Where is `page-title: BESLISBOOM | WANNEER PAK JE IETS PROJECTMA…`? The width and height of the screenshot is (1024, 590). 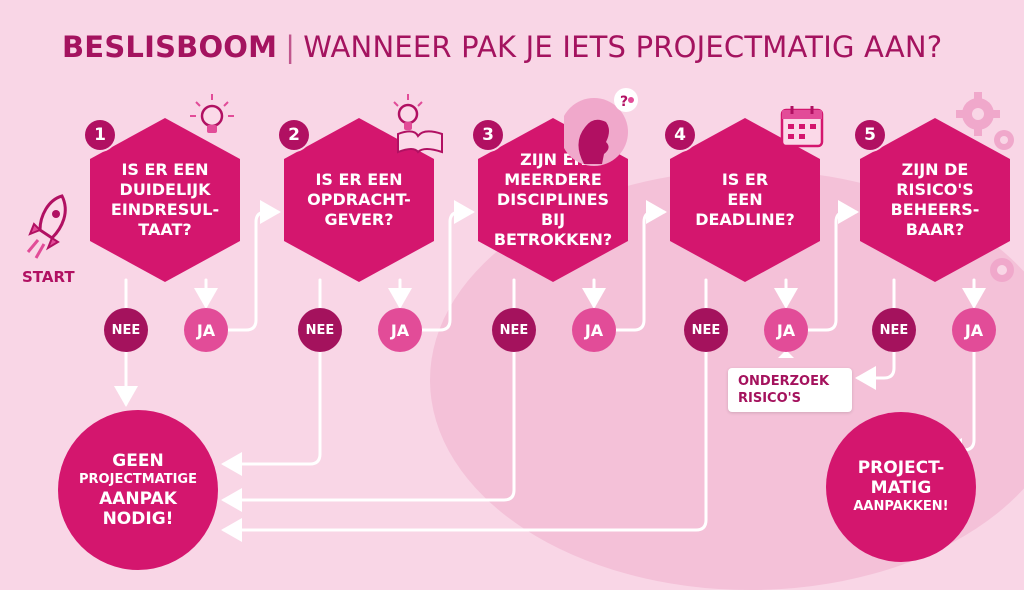
page-title: BESLISBOOM | WANNEER PAK JE IETS PROJECTMA… is located at coordinates (502, 47).